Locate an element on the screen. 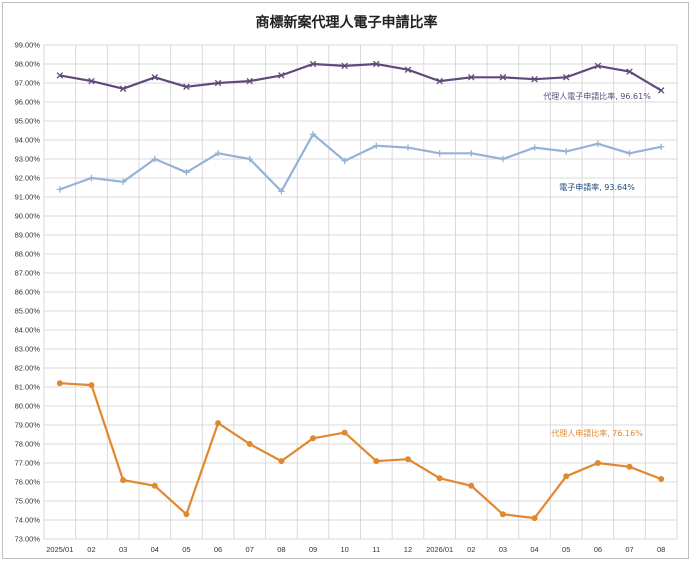 The height and width of the screenshot is (563, 693). x-tick-label: 09 is located at coordinates (313, 549).